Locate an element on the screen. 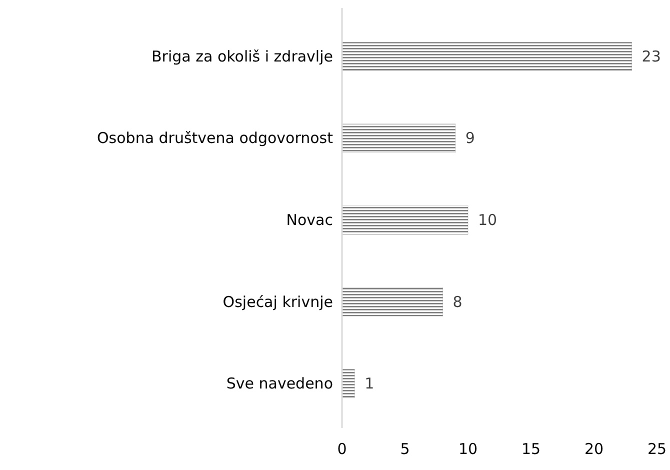  x-tick-label: 15 is located at coordinates (531, 449).